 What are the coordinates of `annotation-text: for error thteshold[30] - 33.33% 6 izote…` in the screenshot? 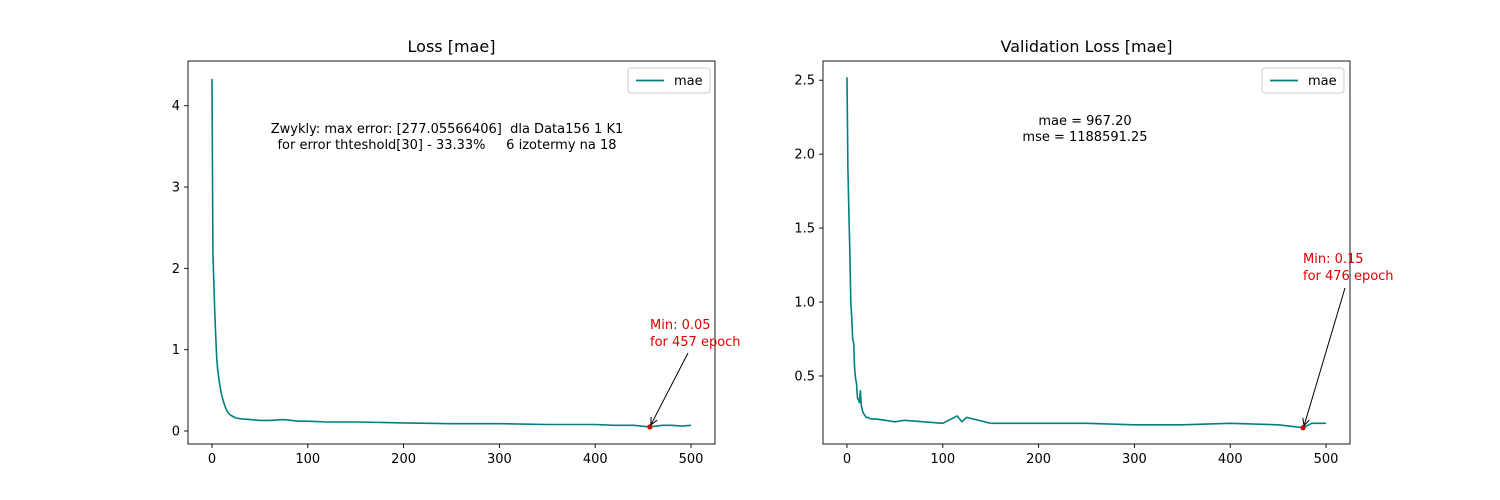 It's located at (446, 145).